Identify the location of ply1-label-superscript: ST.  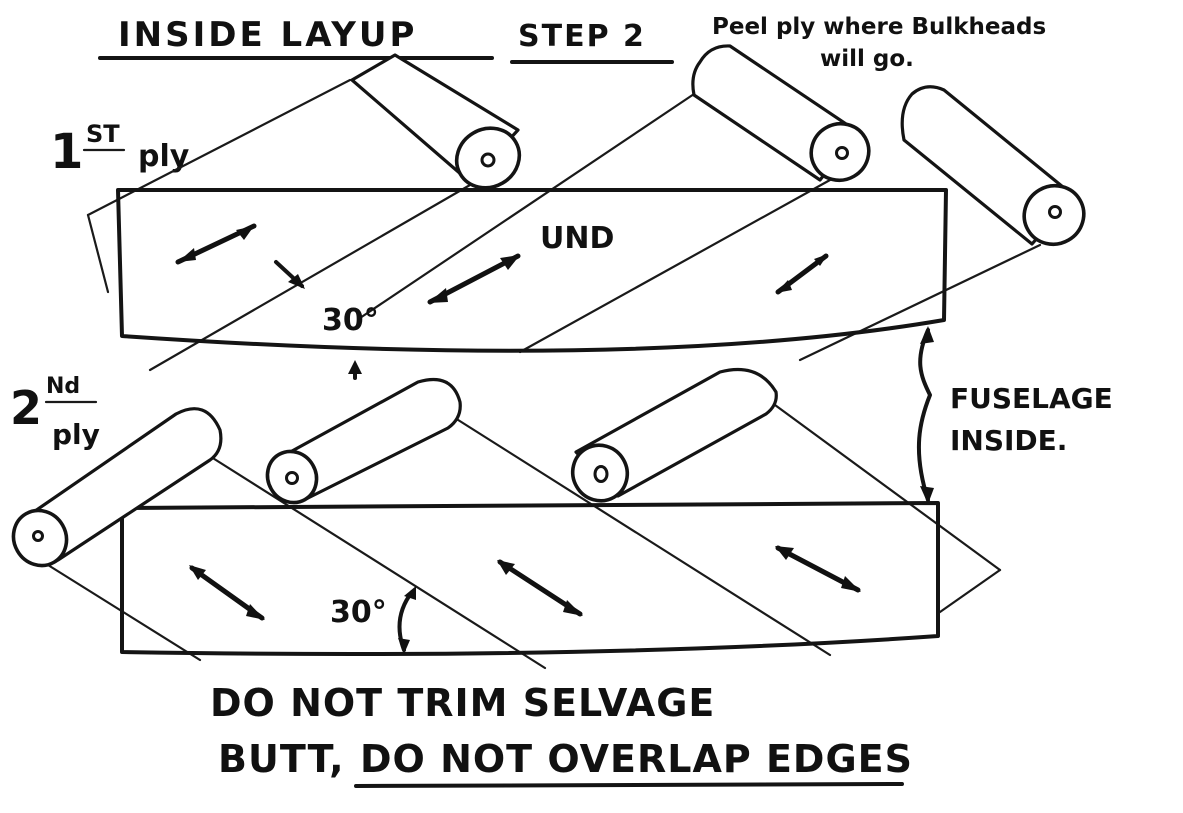
(103, 134).